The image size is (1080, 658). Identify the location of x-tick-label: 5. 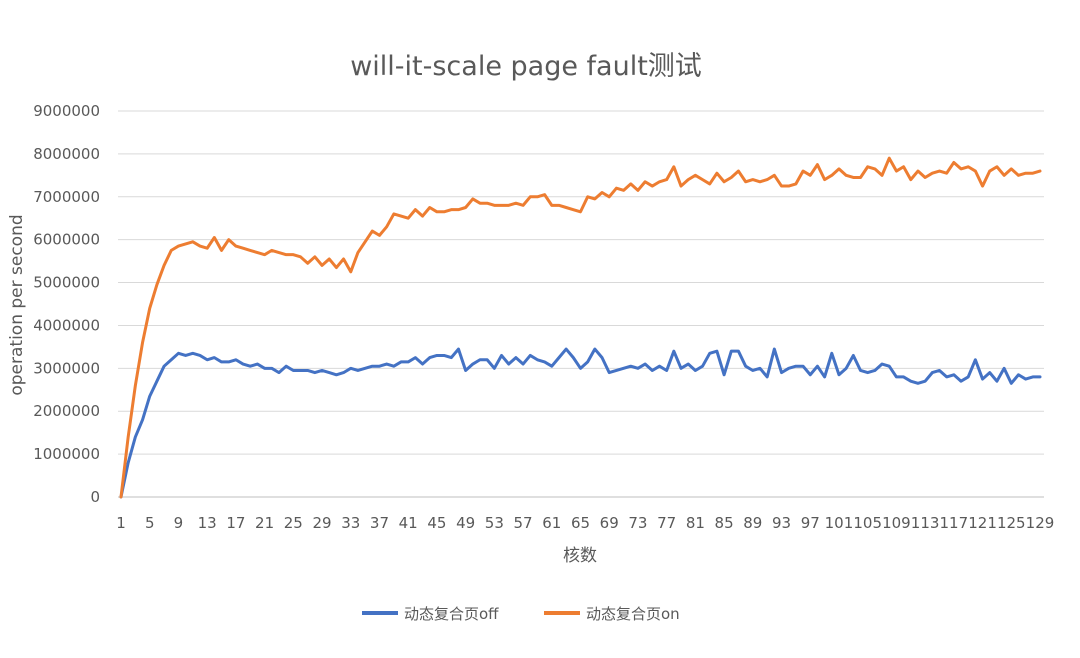
(150, 523).